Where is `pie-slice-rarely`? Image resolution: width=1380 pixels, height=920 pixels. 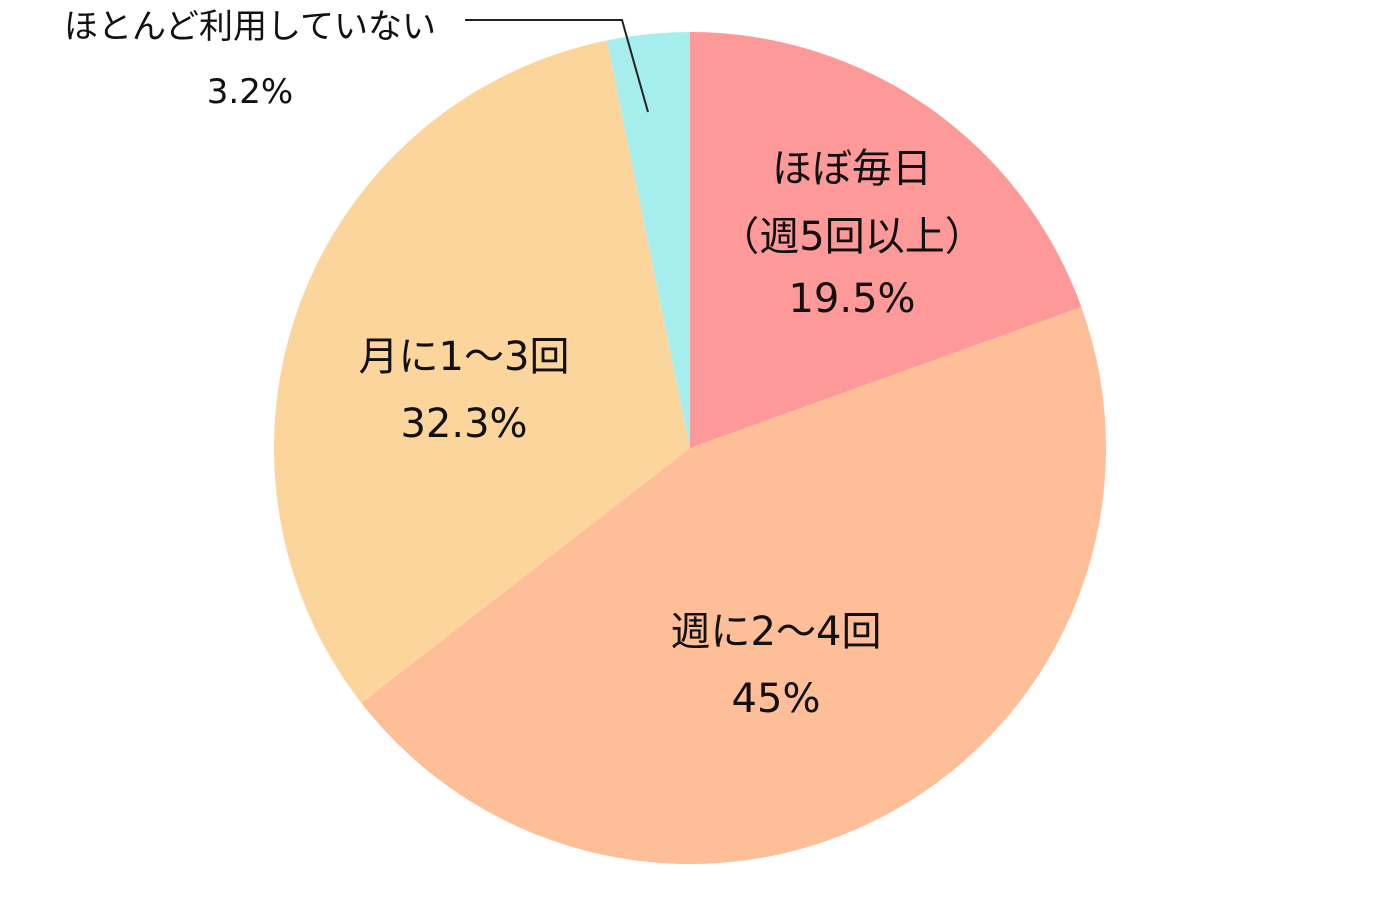
pie-slice-rarely is located at coordinates (648, 240).